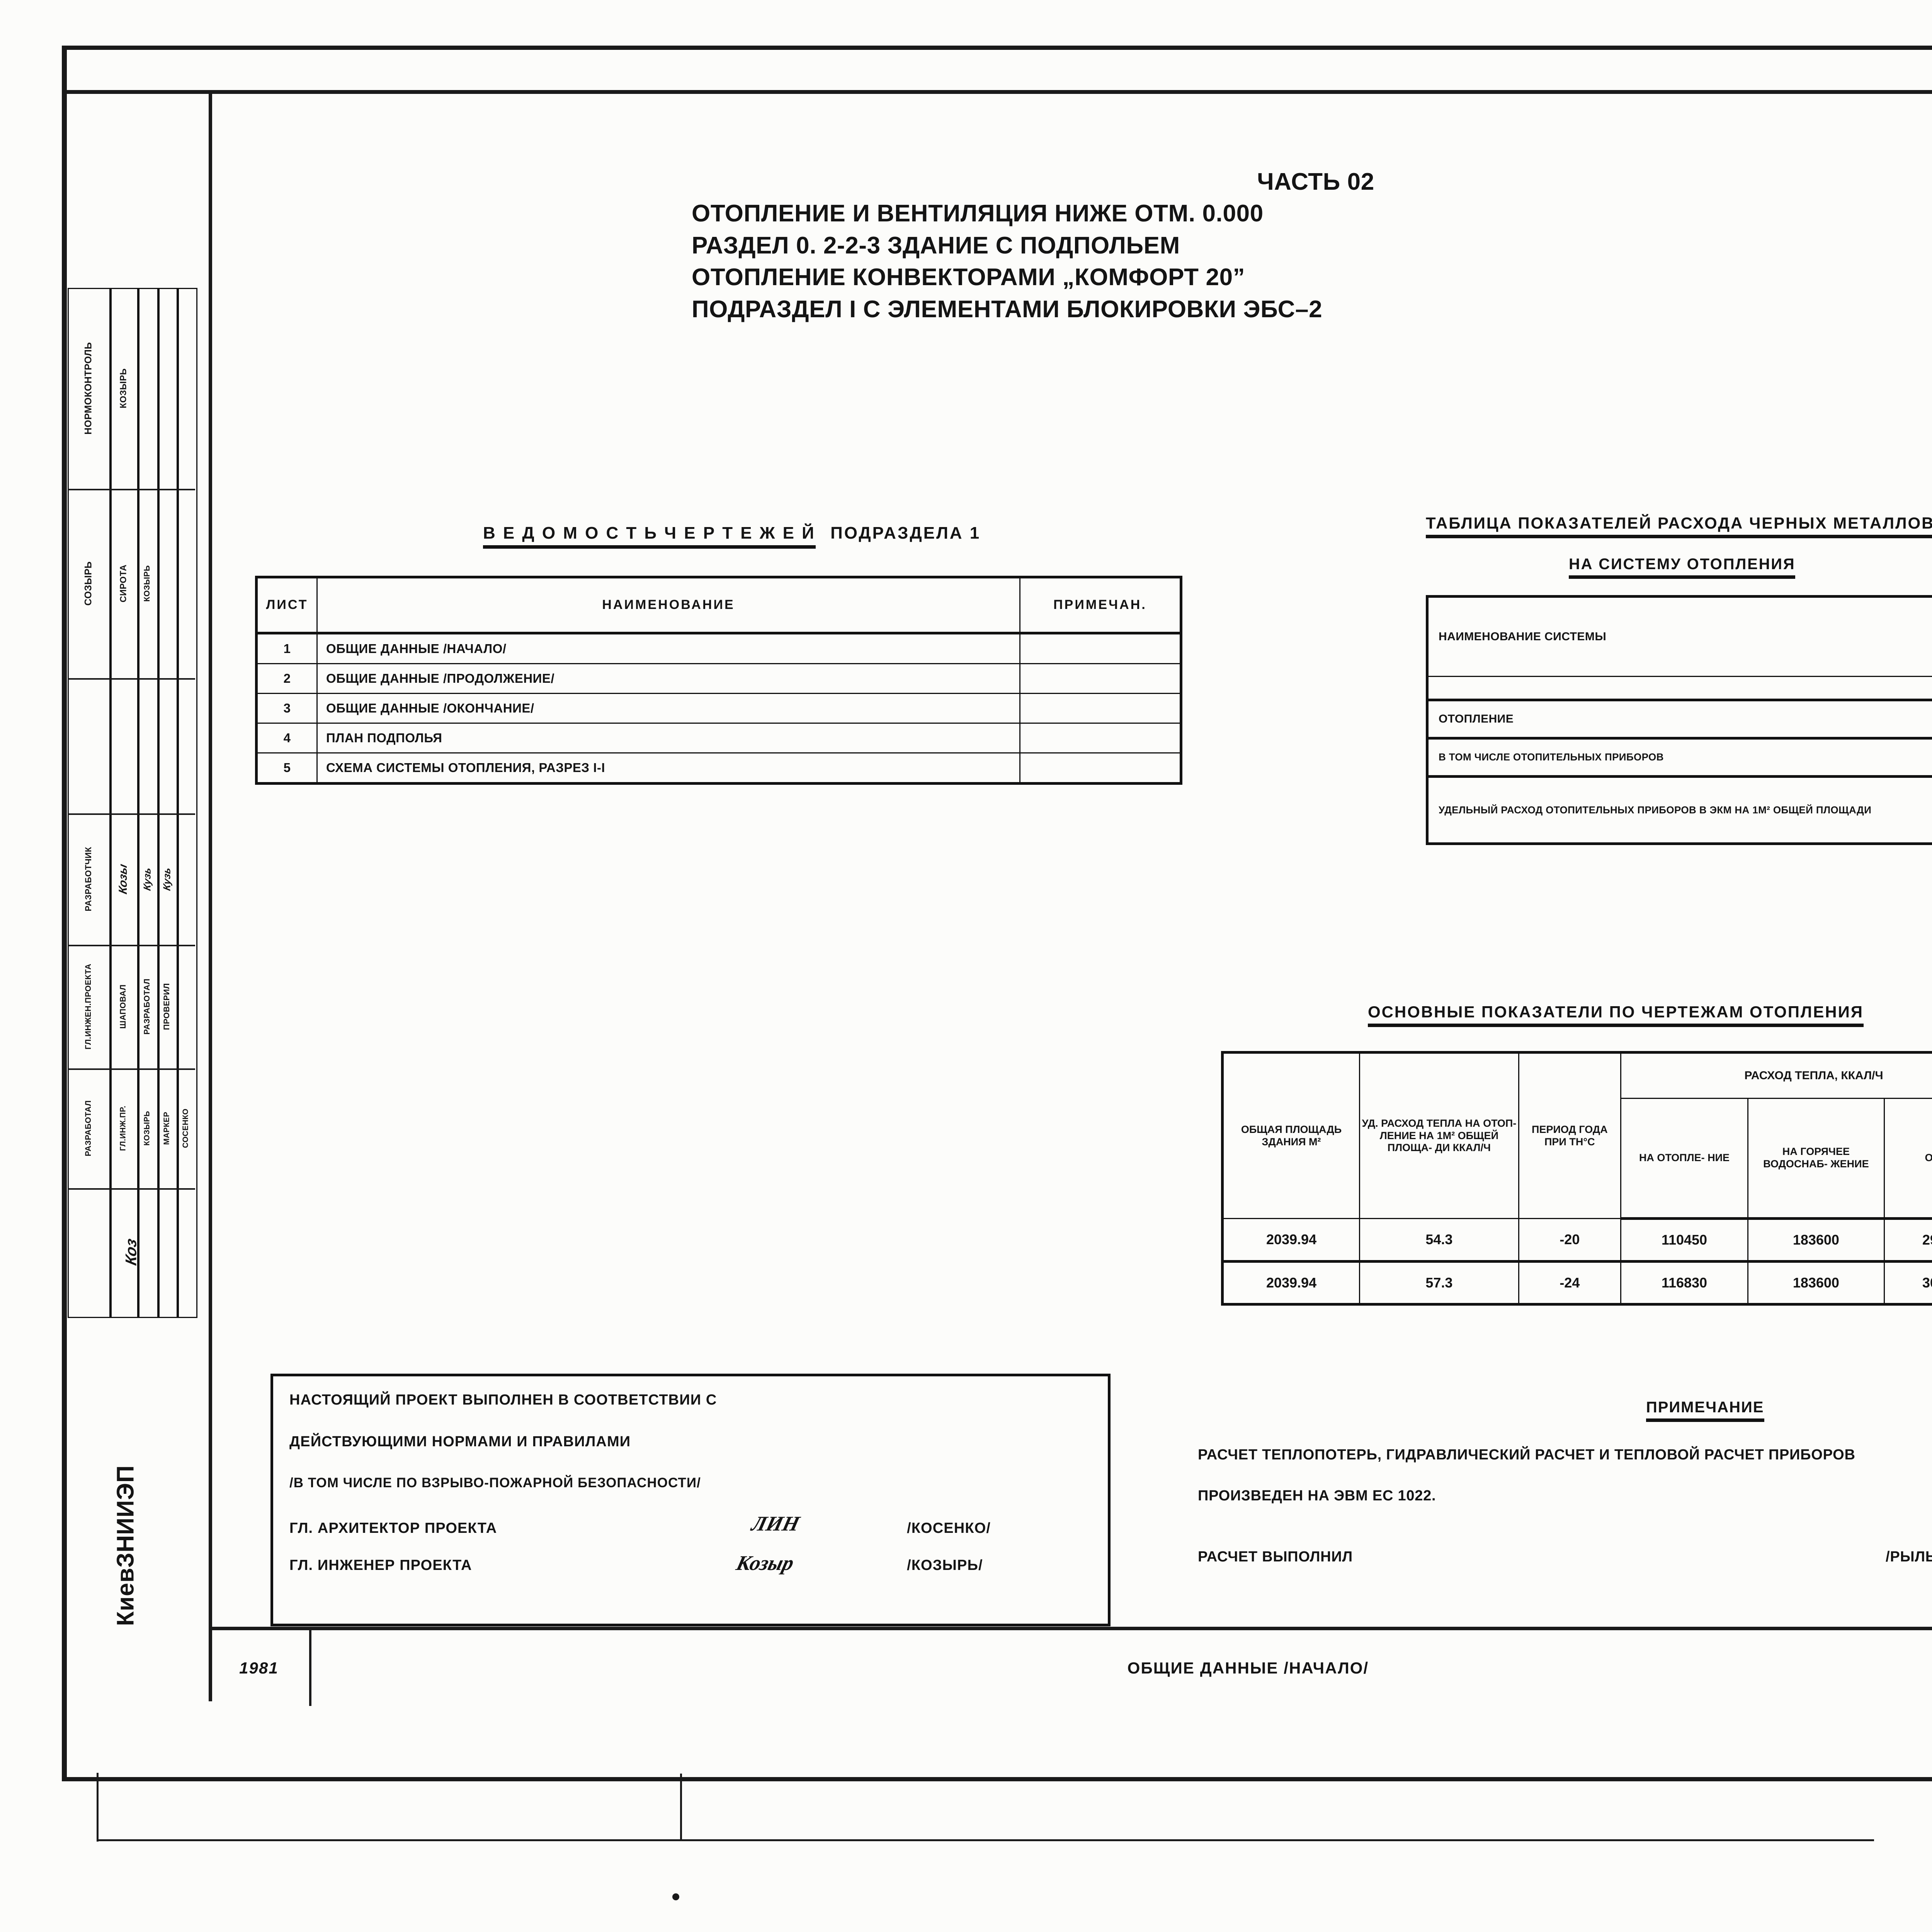 The height and width of the screenshot is (1932, 1932). What do you see at coordinates (668, 738) in the screenshot?
I see `cell-name: ПЛАН ПОДПОЛЬЯ` at bounding box center [668, 738].